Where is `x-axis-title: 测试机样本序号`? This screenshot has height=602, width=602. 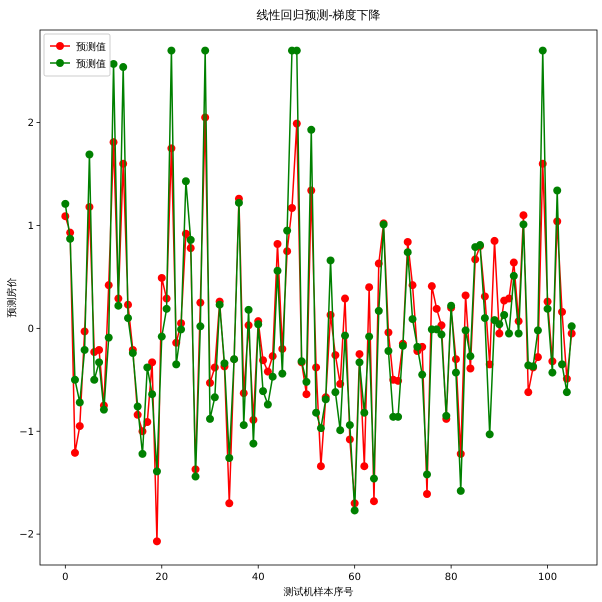 x-axis-title: 测试机样本序号 is located at coordinates (319, 592).